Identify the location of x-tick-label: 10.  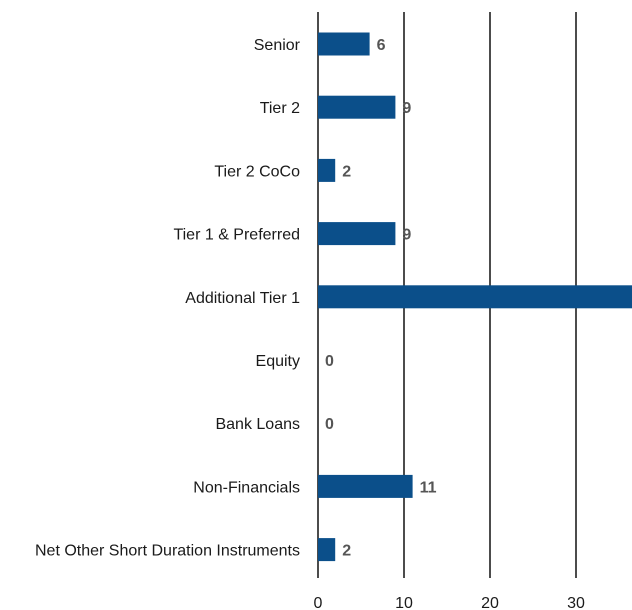
(404, 602).